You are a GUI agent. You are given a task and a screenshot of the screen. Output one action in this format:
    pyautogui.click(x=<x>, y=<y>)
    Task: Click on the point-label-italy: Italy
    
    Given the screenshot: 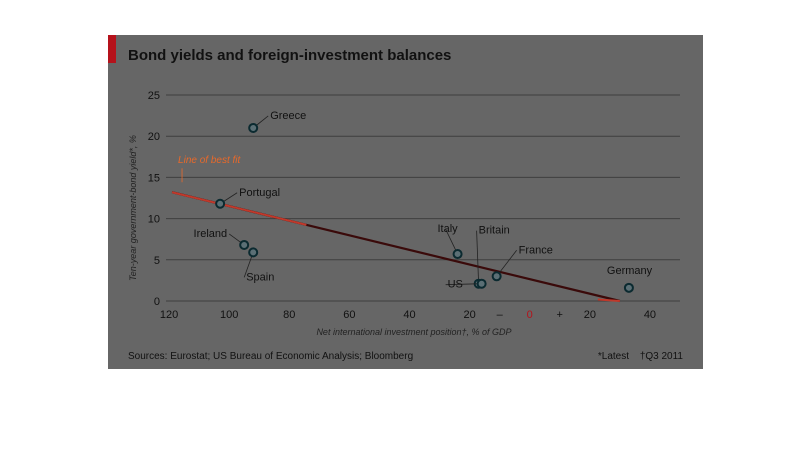 What is the action you would take?
    pyautogui.click(x=447, y=229)
    